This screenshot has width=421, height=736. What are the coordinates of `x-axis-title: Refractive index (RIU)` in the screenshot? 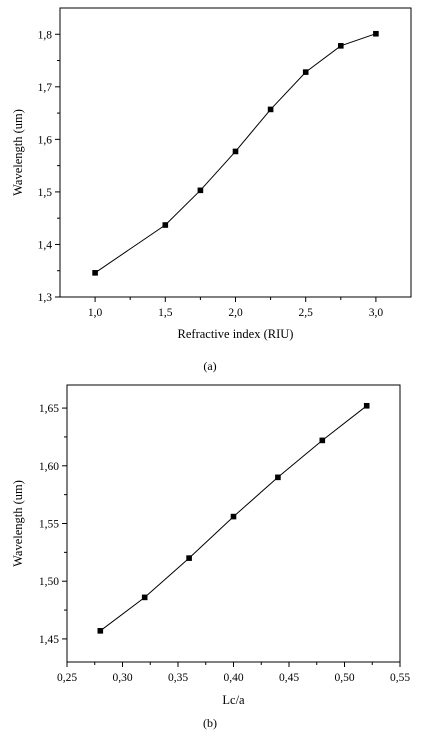 It's located at (236, 334).